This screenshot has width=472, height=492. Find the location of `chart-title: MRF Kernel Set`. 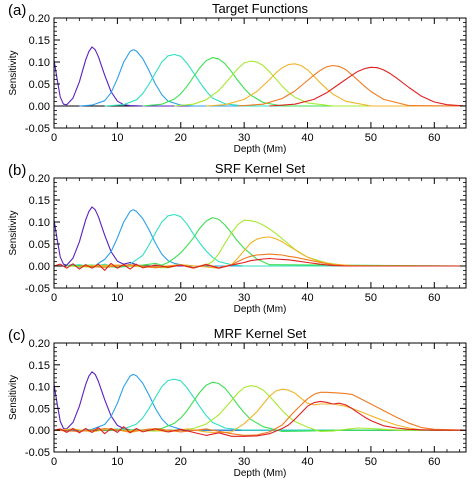

chart-title: MRF Kernel Set is located at coordinates (260, 333).